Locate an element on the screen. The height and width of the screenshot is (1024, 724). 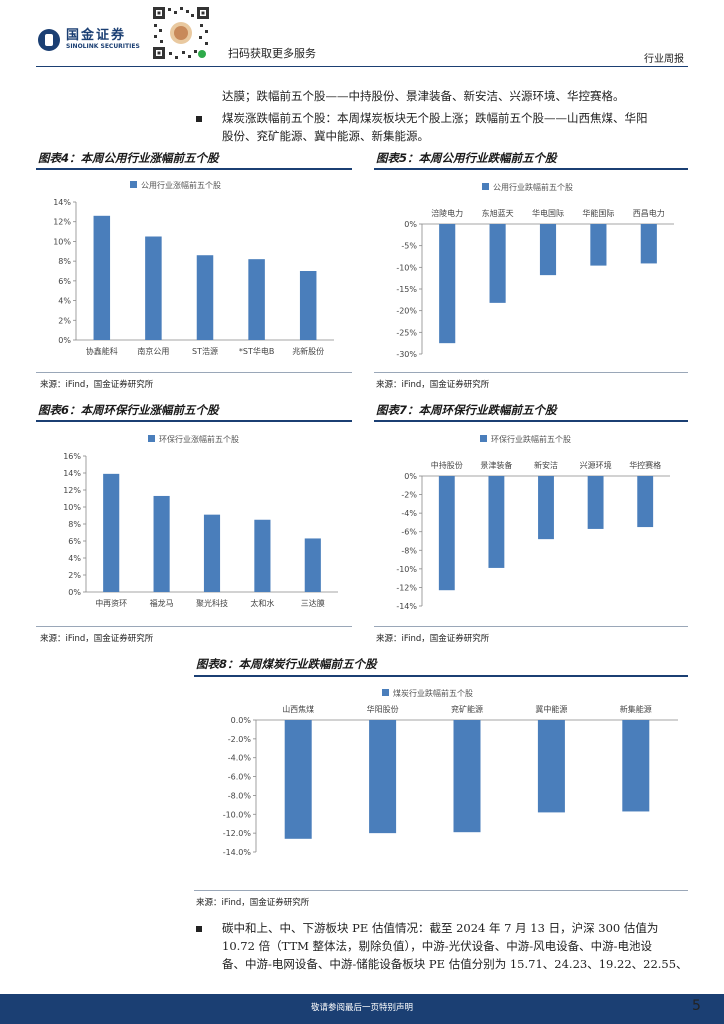
legend-label: 公用行业涨幅前五个股 is located at coordinates (181, 185).